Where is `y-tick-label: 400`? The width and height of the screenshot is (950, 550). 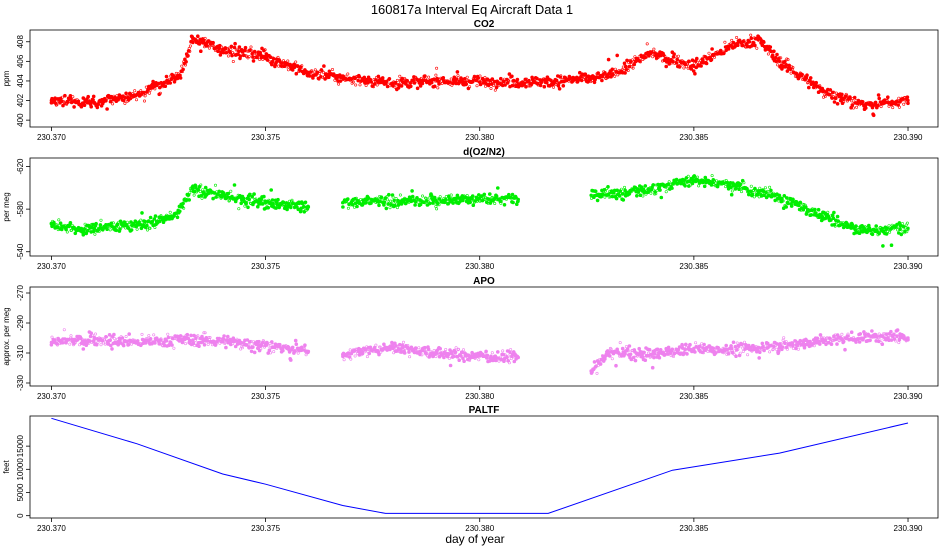 y-tick-label: 400 is located at coordinates (20, 120).